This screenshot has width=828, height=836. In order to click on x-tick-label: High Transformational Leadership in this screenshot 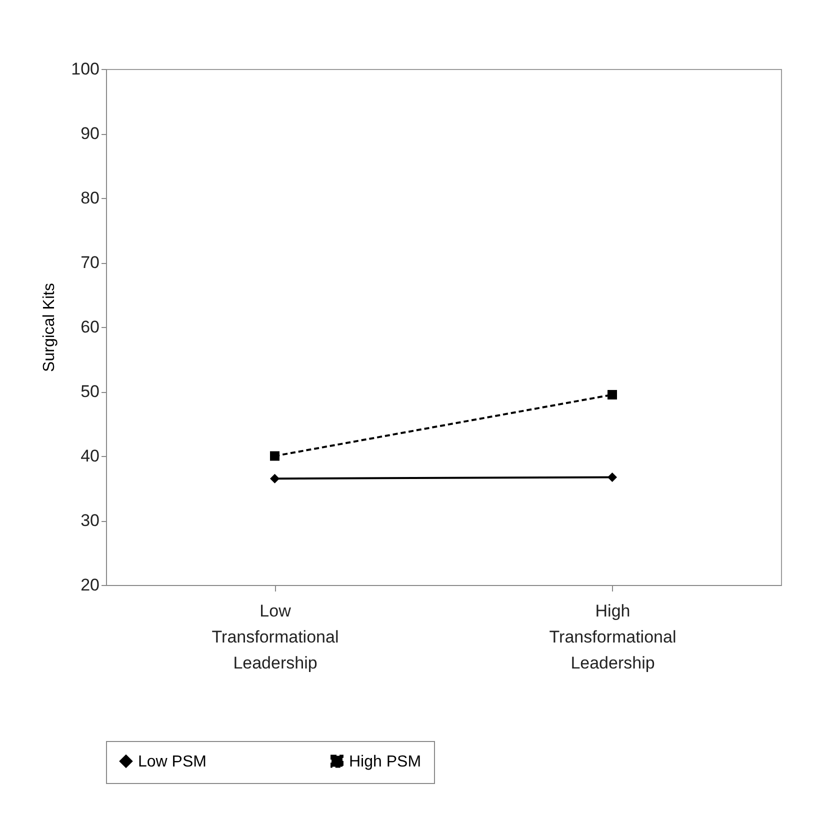, I will do `click(612, 637)`.